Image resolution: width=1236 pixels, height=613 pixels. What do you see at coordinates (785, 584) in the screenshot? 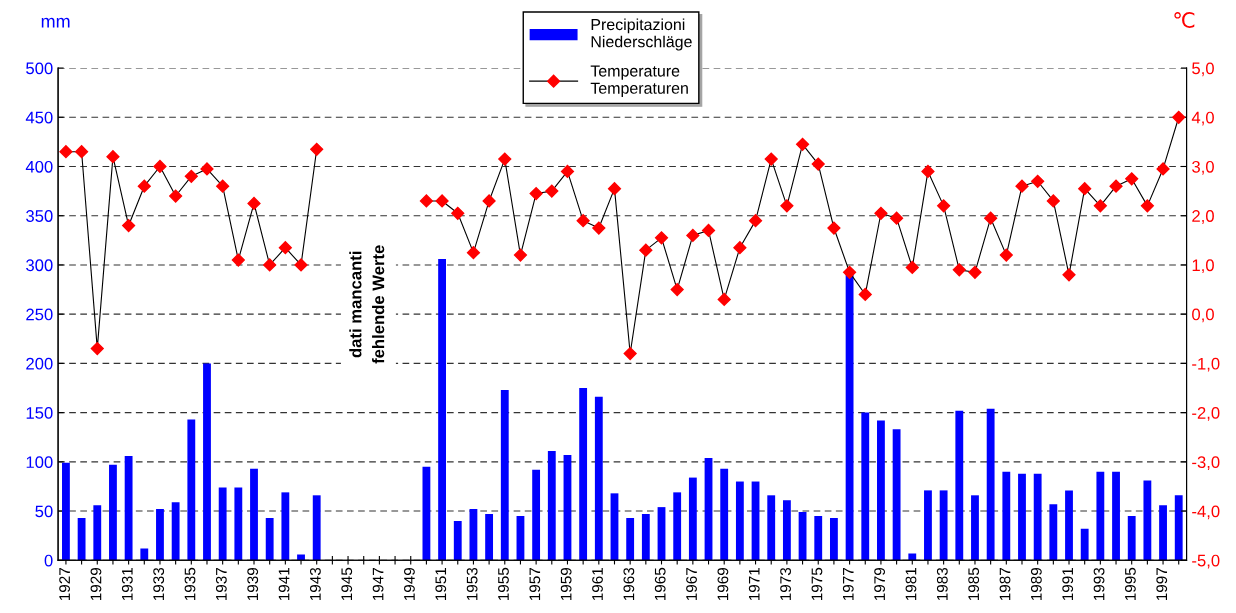
I see `x-tick-label: 1973` at bounding box center [785, 584].